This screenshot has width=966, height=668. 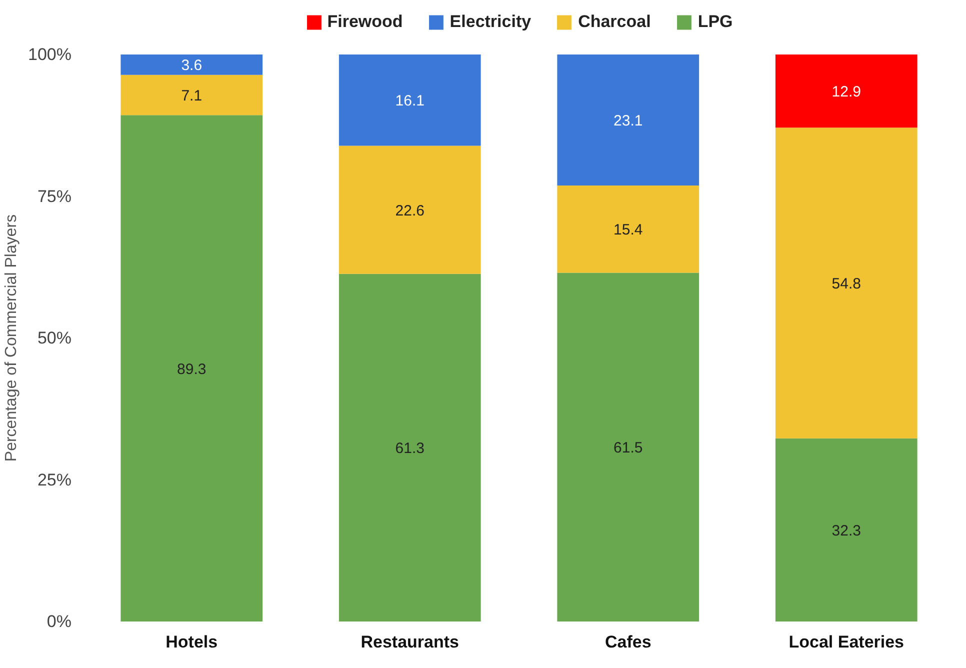 I want to click on data-label: 15.4, so click(x=628, y=230).